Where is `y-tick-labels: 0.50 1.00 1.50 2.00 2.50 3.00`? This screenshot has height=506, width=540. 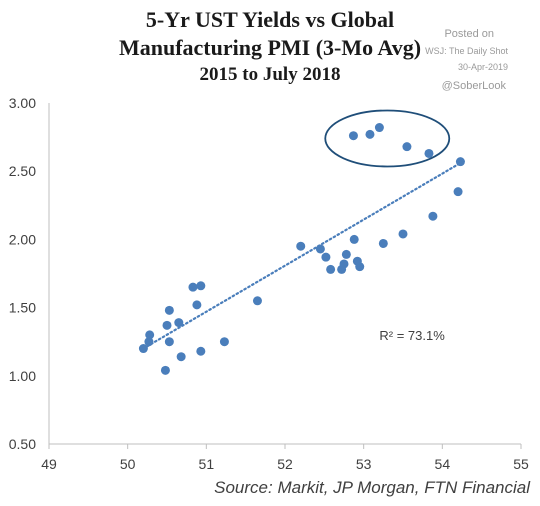
y-tick-labels: 0.50 1.00 1.50 2.00 2.50 3.00 is located at coordinates (22, 273).